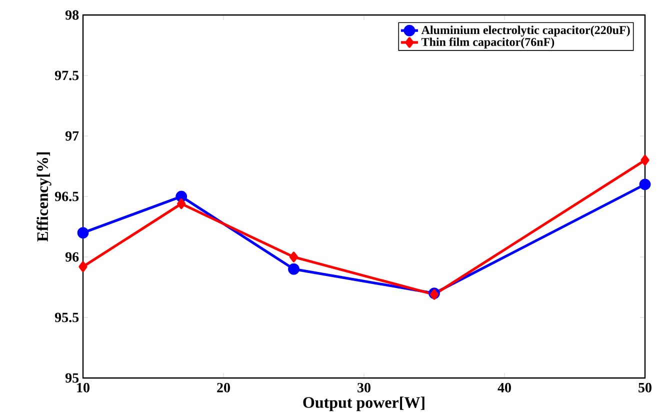 The width and height of the screenshot is (663, 414). Describe the element at coordinates (72, 136) in the screenshot. I see `y-tick-label: 97` at that location.